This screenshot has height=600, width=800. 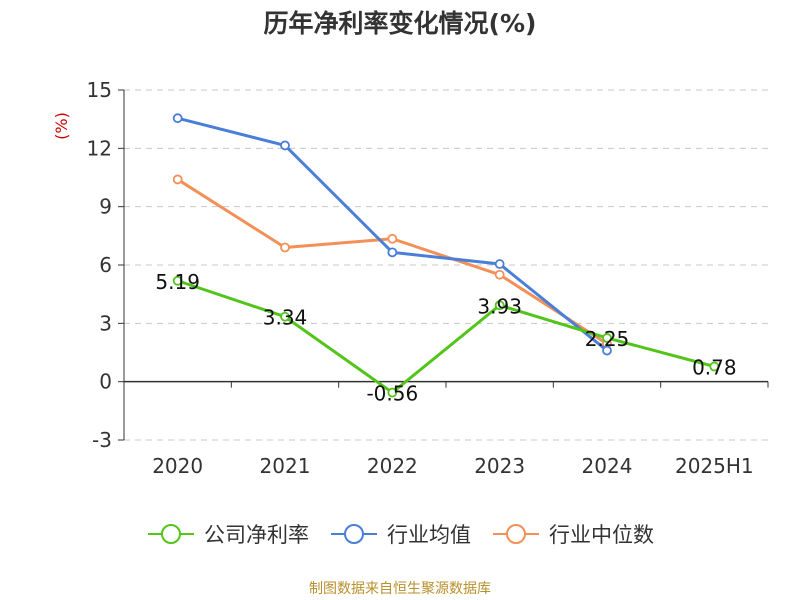 I want to click on y-axis-label: (%), so click(x=61, y=126).